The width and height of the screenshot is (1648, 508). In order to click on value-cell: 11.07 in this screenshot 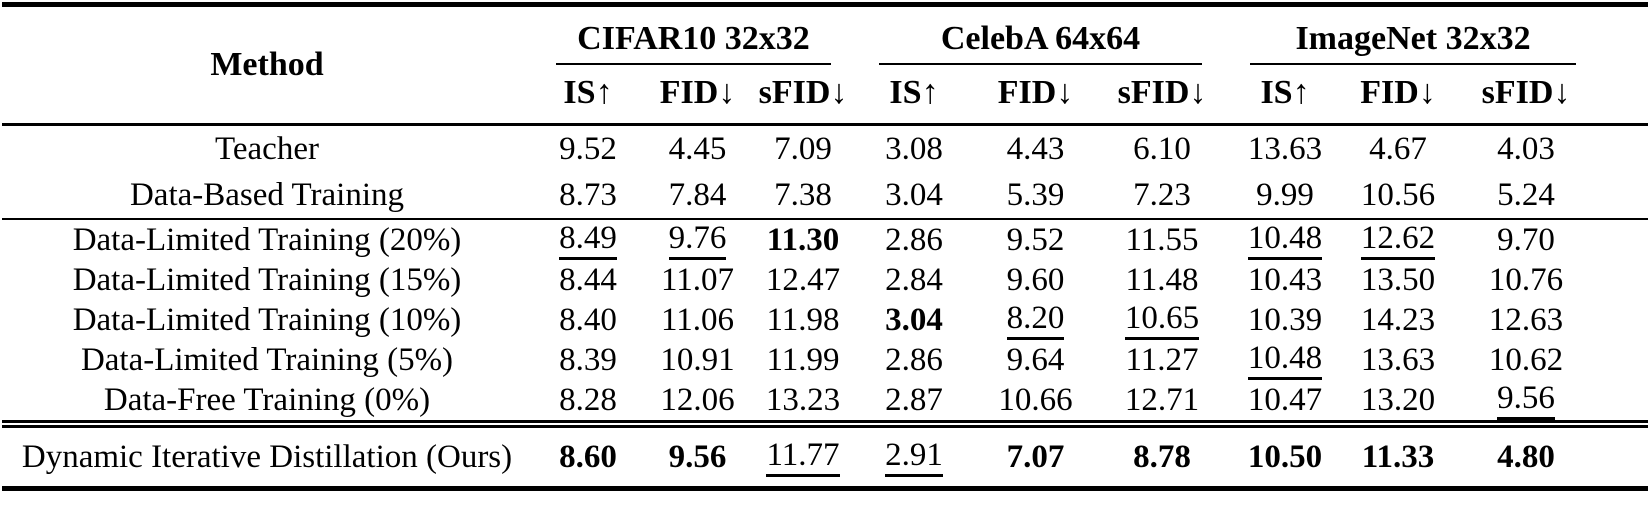, I will do `click(697, 280)`.